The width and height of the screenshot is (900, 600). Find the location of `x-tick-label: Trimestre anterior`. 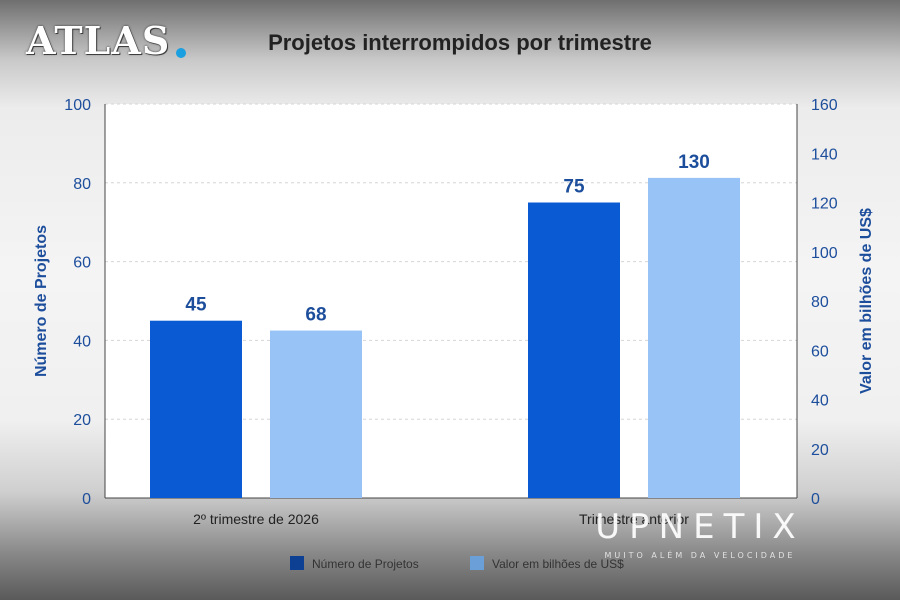

x-tick-label: Trimestre anterior is located at coordinates (634, 519).